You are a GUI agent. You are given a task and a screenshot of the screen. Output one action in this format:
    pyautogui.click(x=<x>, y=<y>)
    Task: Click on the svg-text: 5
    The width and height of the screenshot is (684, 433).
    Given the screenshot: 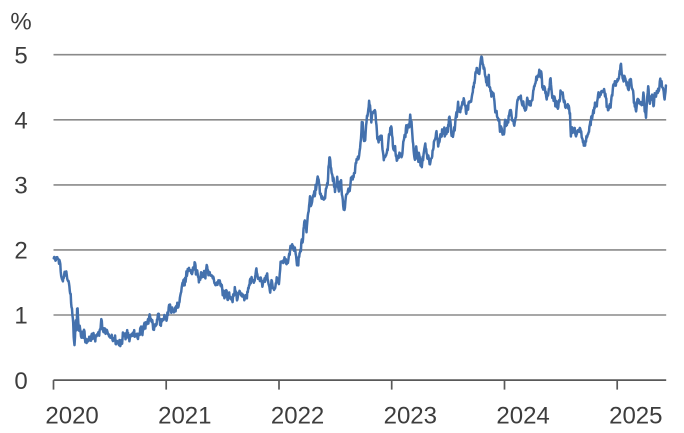 What is the action you would take?
    pyautogui.click(x=20, y=55)
    